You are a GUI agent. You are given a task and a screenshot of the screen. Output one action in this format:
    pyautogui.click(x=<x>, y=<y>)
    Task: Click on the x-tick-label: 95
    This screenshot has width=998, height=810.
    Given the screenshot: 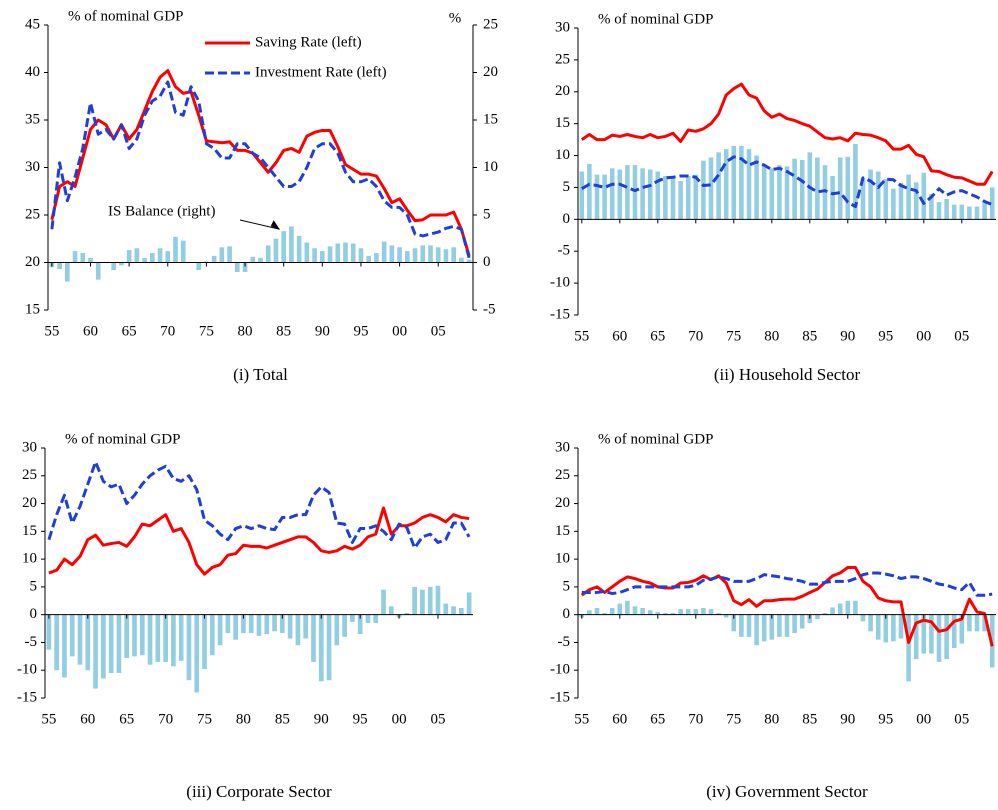 What is the action you would take?
    pyautogui.click(x=885, y=719)
    